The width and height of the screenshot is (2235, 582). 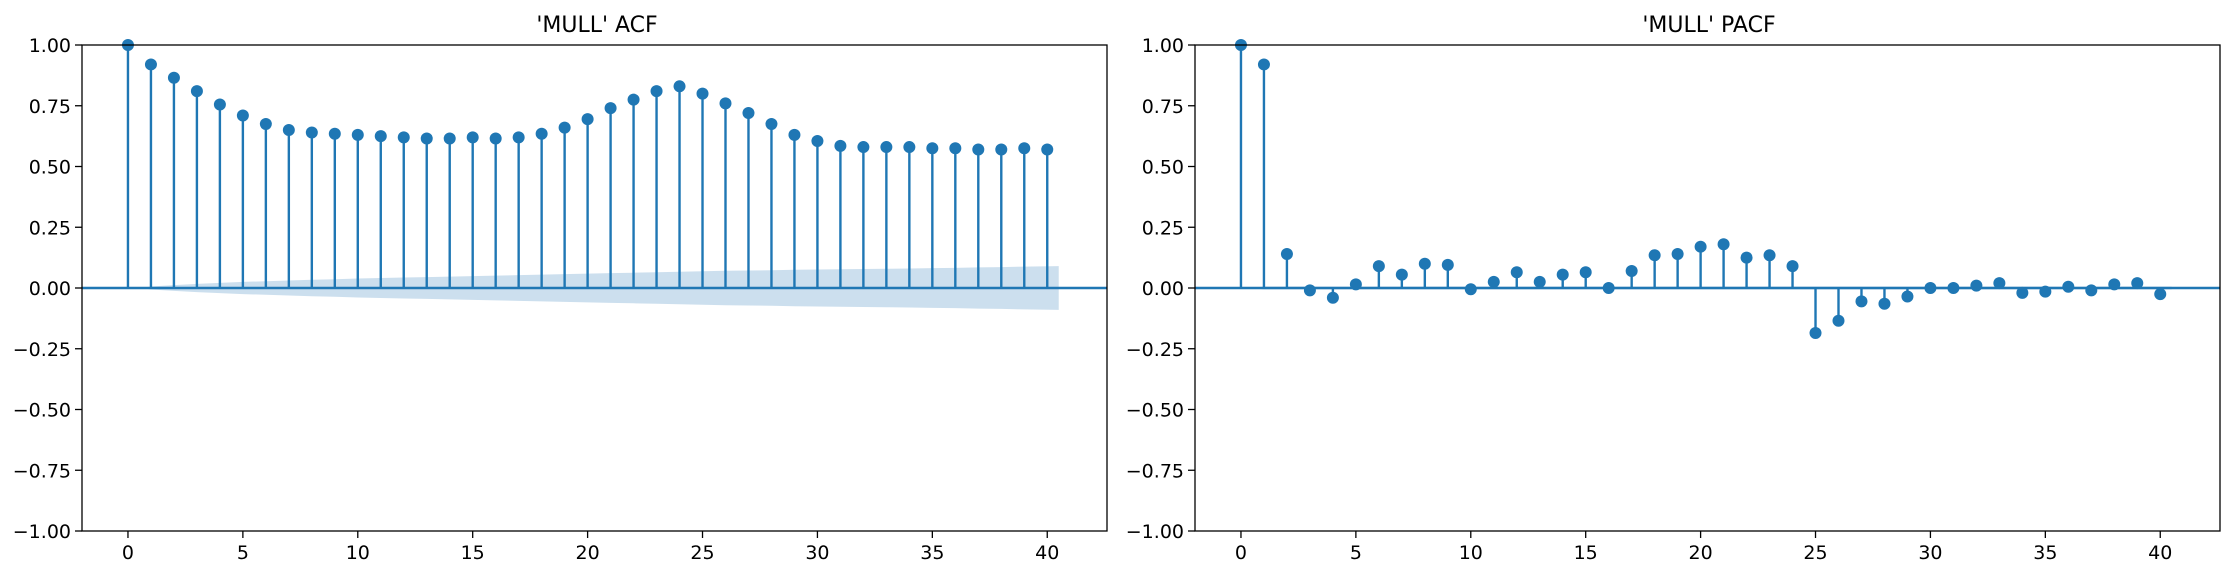 What do you see at coordinates (596, 25) in the screenshot?
I see `chart-title: 'MULL' ACF` at bounding box center [596, 25].